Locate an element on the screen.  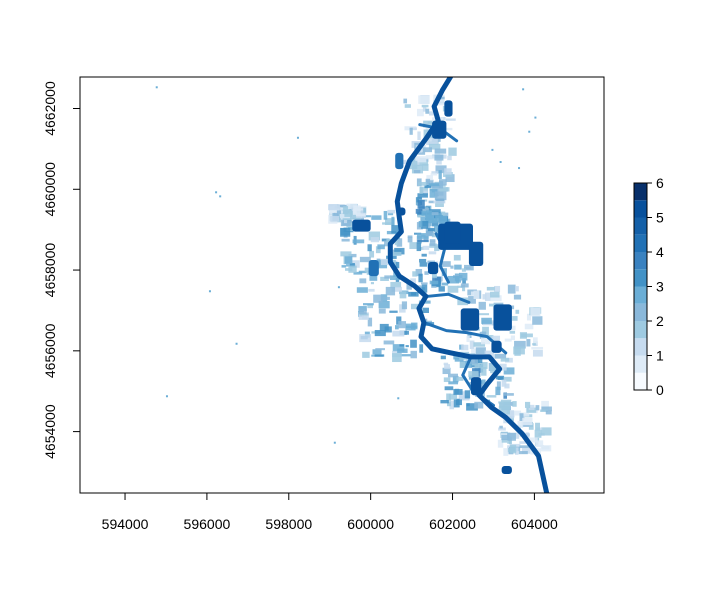
y-tick-label: 4662000 is located at coordinates (50, 108).